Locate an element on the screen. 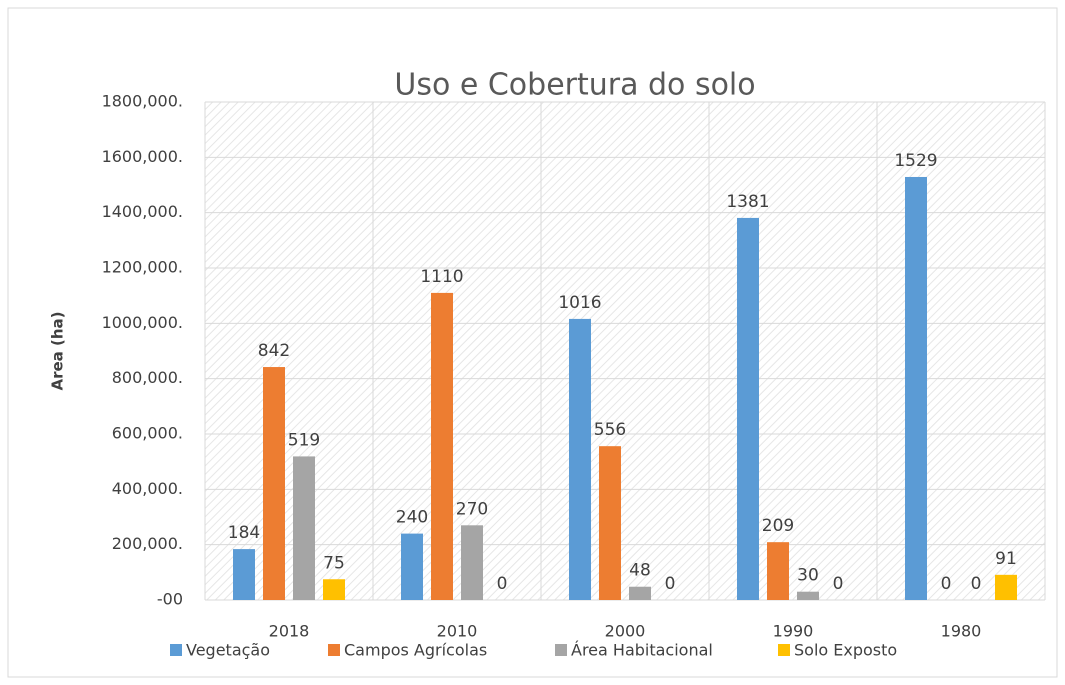 This screenshot has height=685, width=1065. legend-label: Área Habitacional is located at coordinates (642, 650).